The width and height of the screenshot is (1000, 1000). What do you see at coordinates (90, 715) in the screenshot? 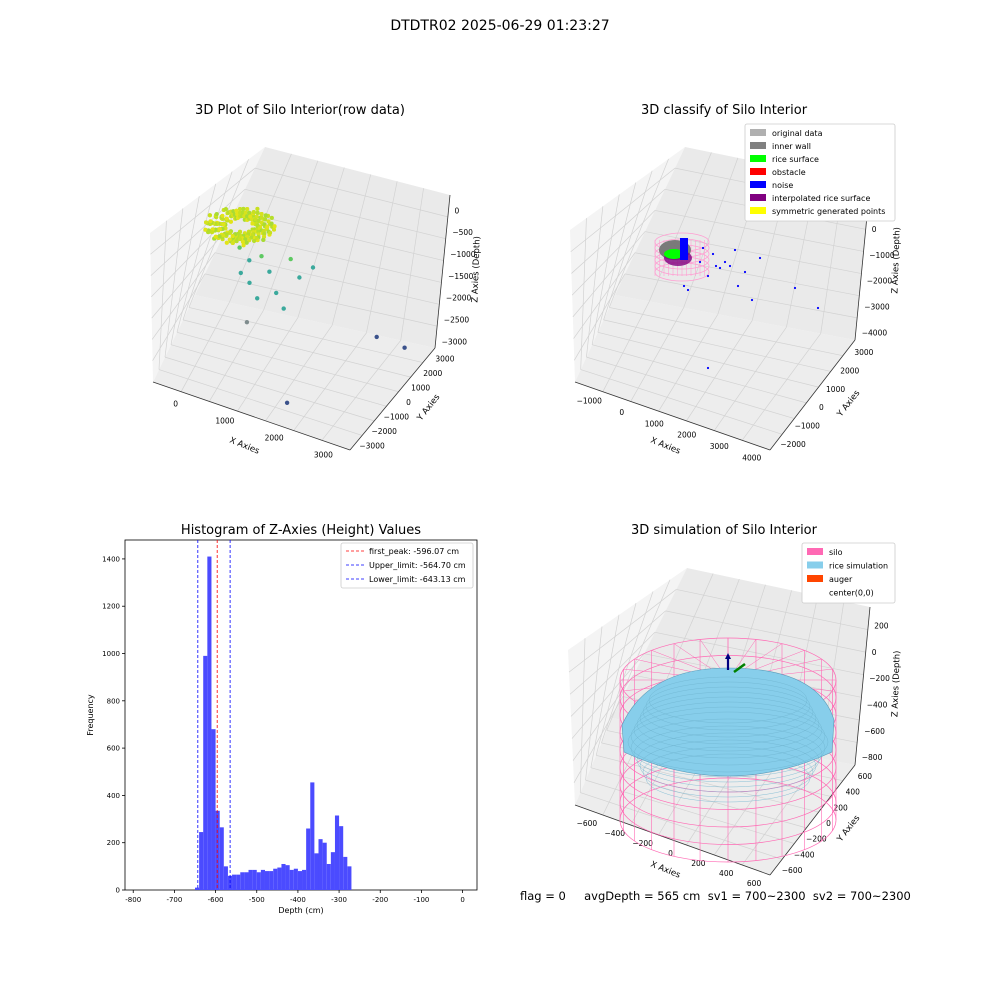
I see `plot3-y-axis-label: Frequency` at bounding box center [90, 715].